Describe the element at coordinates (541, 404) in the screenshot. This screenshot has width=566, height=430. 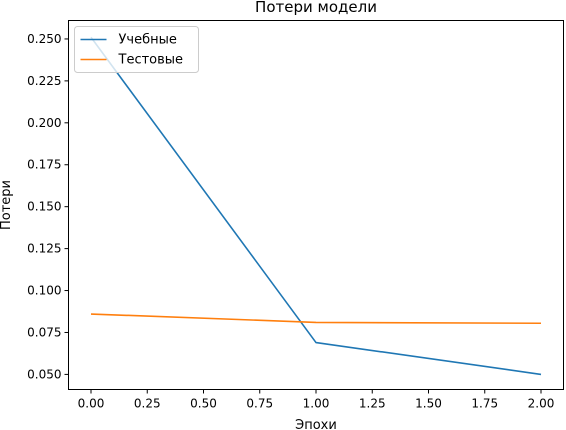
I see `x-tick-label: 2.00` at that location.